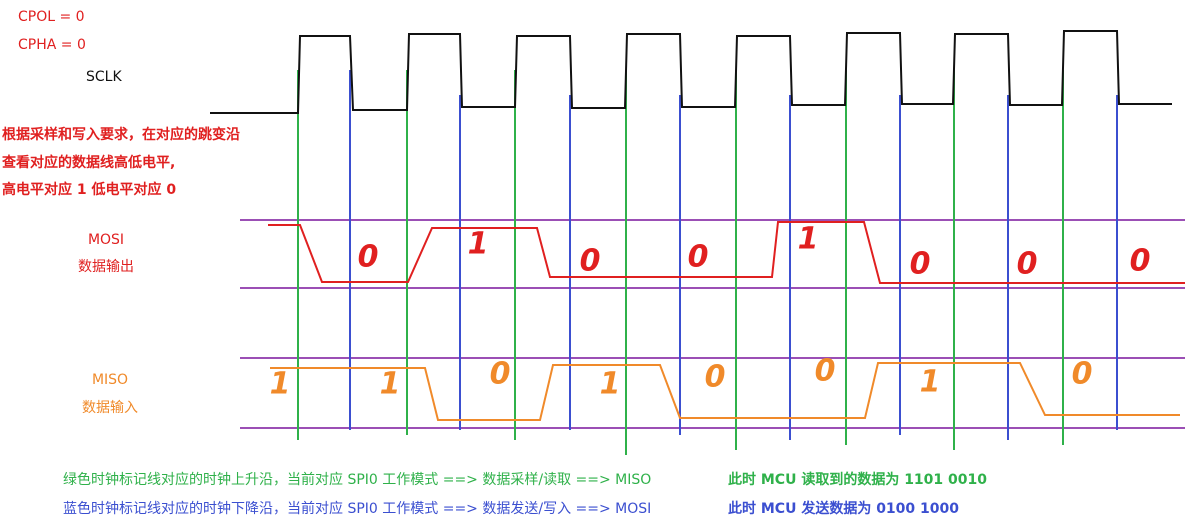  Describe the element at coordinates (843, 508) in the screenshot. I see `legend-result: 此时 MCU 发送数据为 0100 1000` at that location.